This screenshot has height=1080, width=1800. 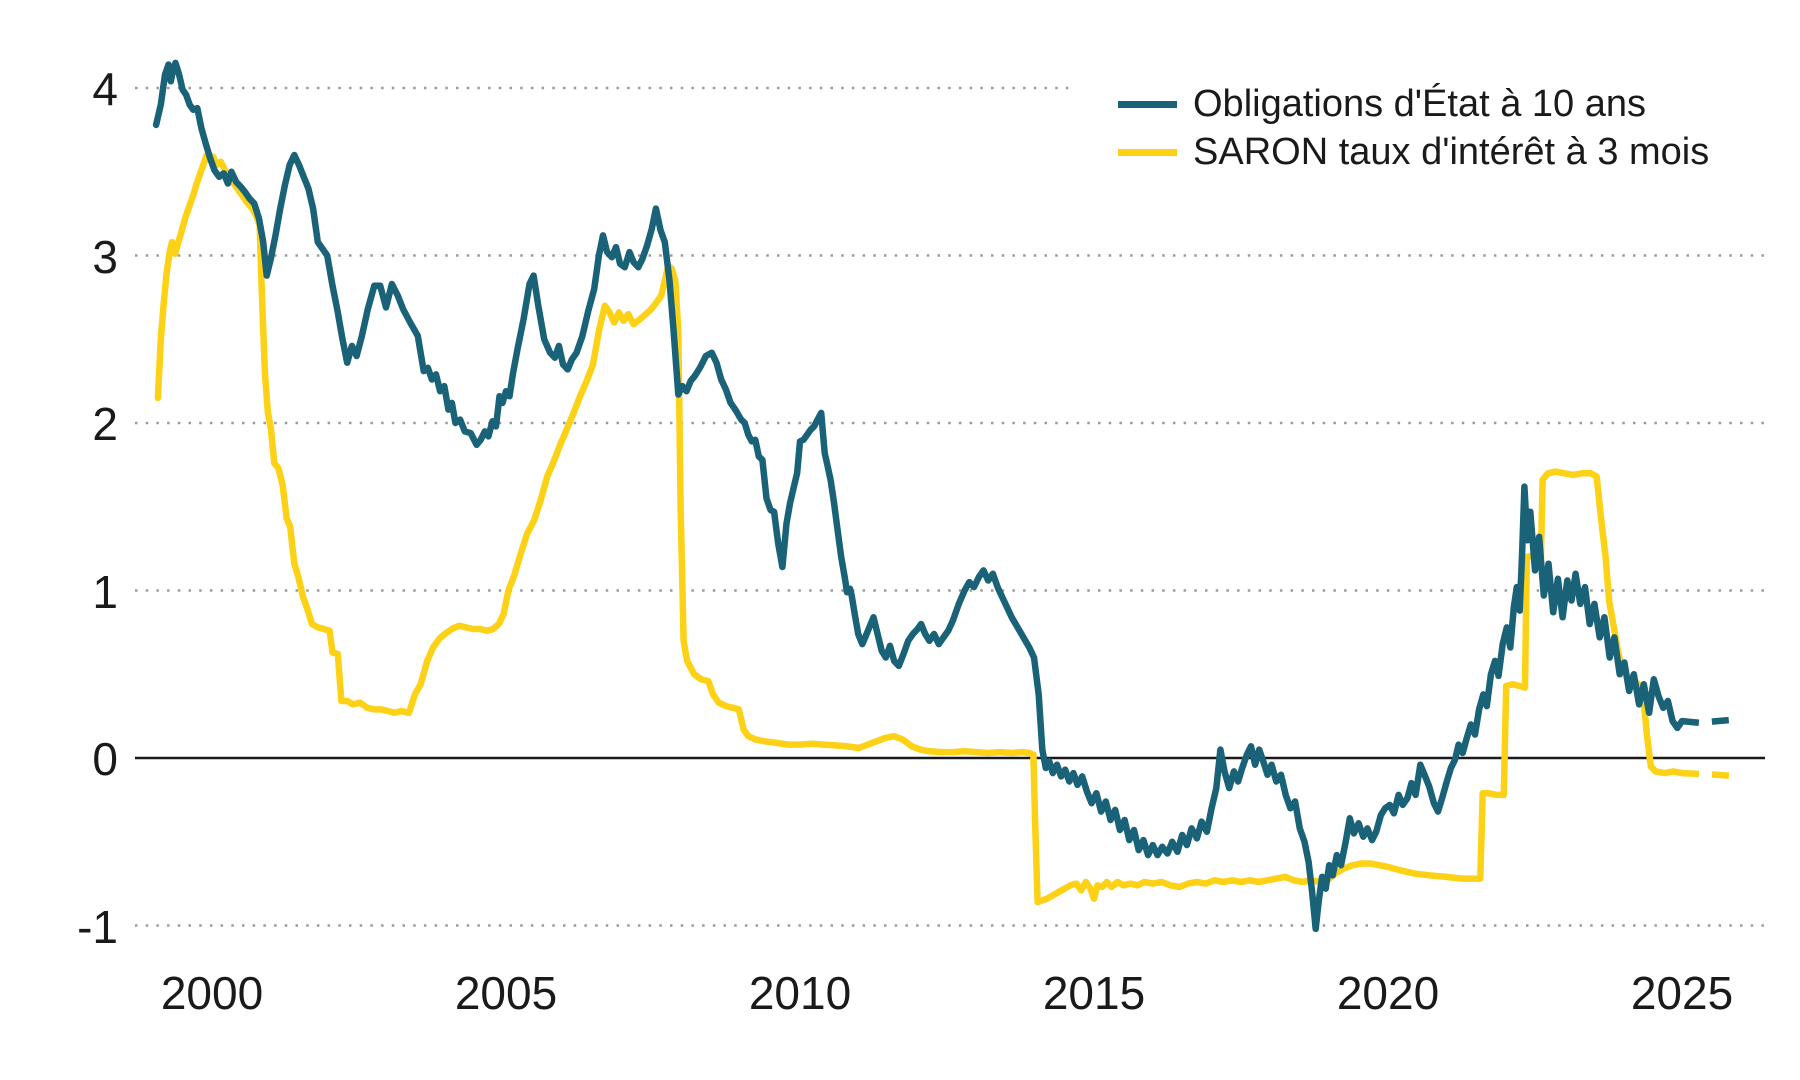 What do you see at coordinates (1709, 774) in the screenshot?
I see `forecast-saron-dashed-line` at bounding box center [1709, 774].